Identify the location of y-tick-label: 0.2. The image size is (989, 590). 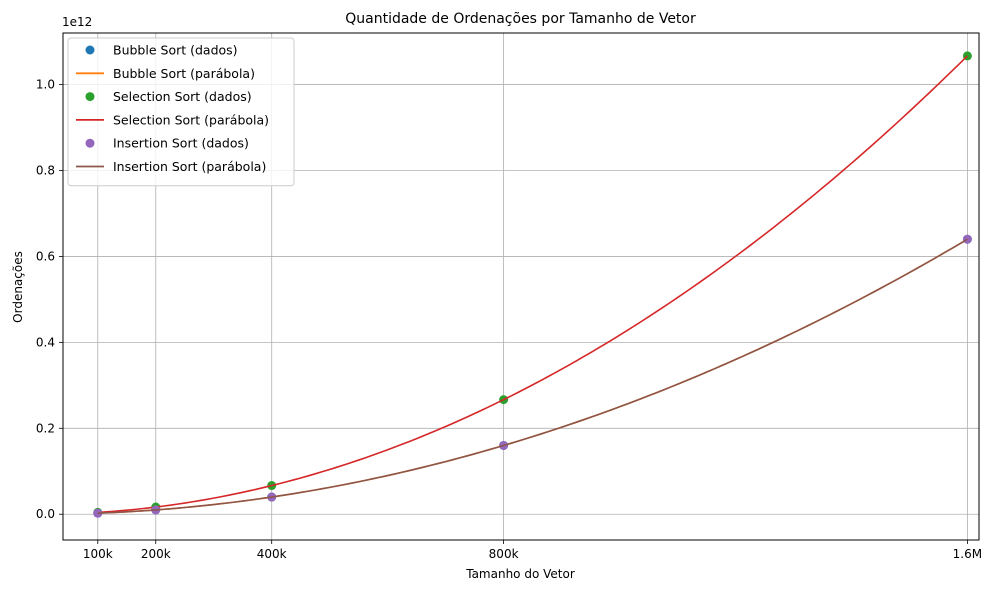
(45, 428).